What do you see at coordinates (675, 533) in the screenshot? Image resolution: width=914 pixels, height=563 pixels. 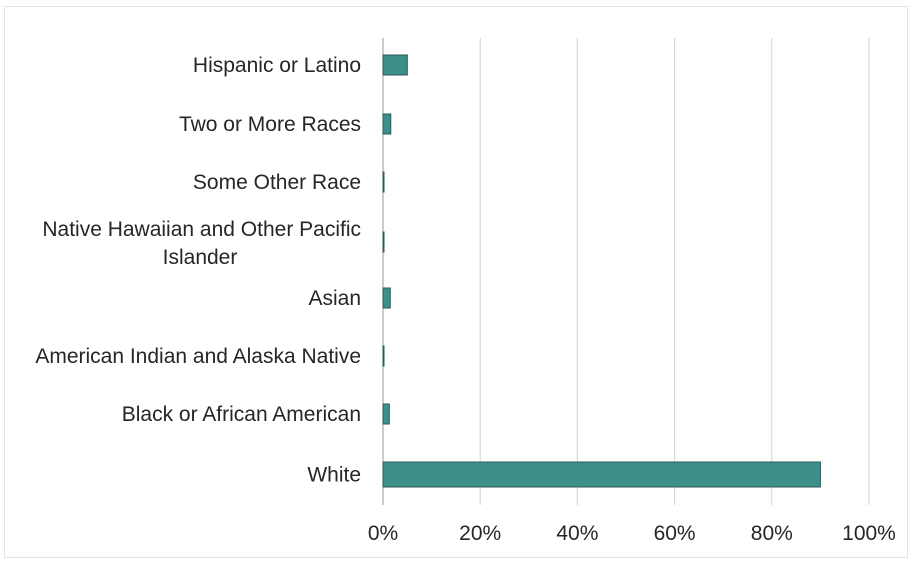 I see `x-tick-label: 60%` at bounding box center [675, 533].